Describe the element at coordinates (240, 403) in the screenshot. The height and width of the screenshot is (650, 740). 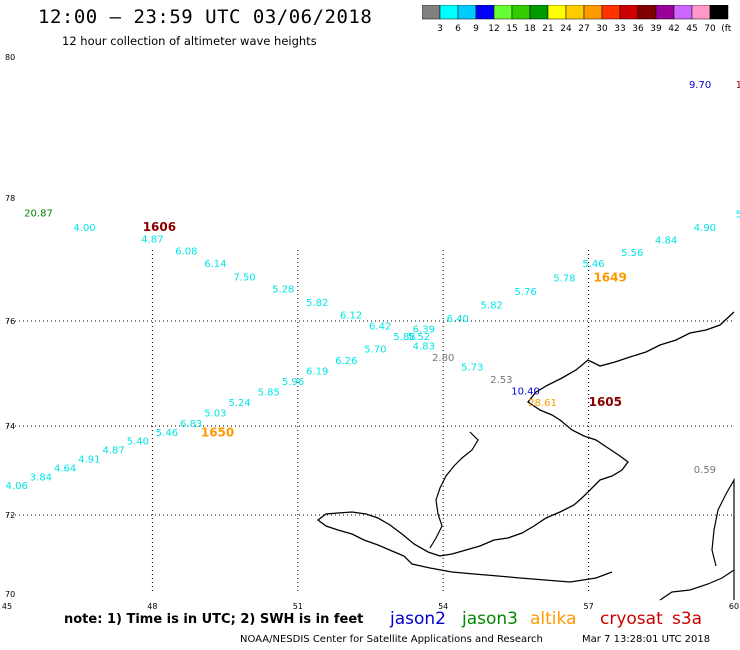
I see `wave-height-label: 5.24` at that location.